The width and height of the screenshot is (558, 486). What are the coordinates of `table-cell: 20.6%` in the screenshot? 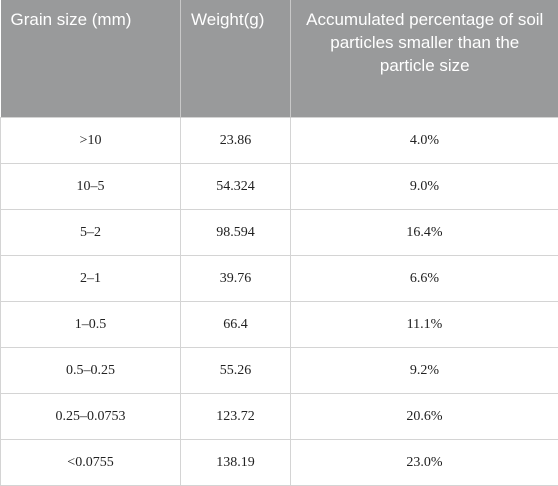 It's located at (424, 416).